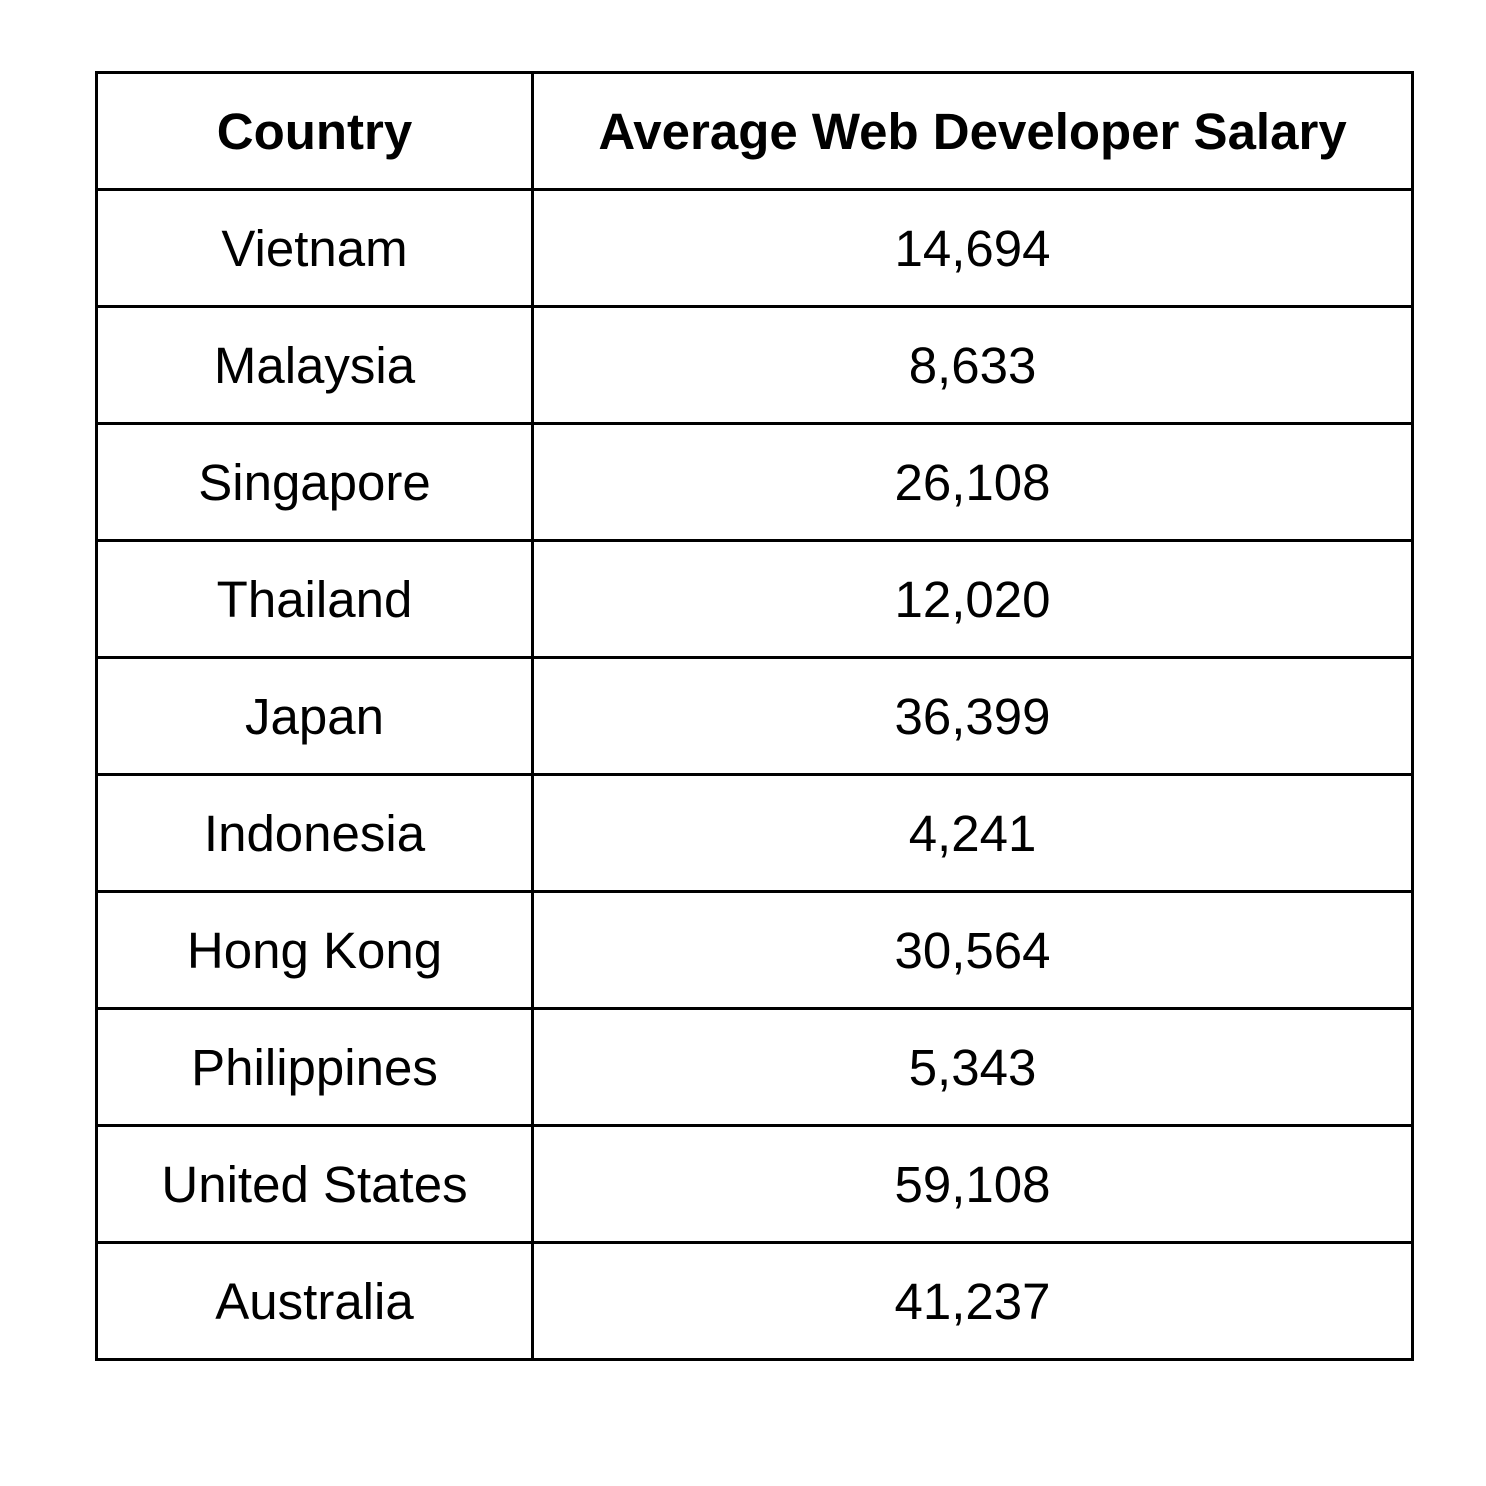 Image resolution: width=1486 pixels, height=1486 pixels. What do you see at coordinates (314, 950) in the screenshot?
I see `country-cell: Hong Kong` at bounding box center [314, 950].